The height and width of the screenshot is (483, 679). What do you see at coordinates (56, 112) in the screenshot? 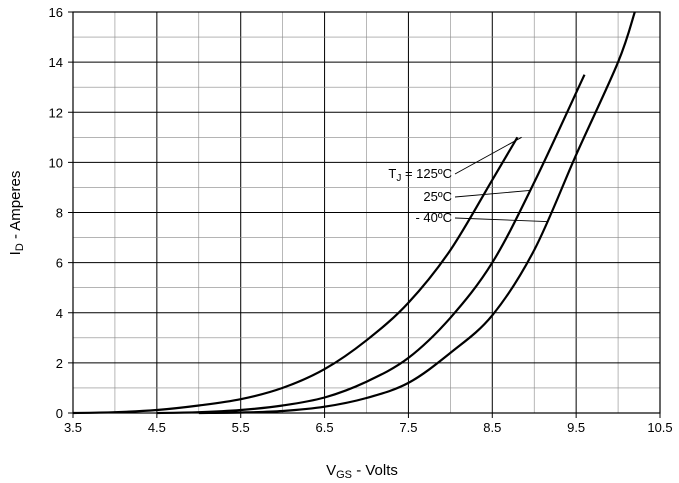
I see `y-tick-label: 12` at bounding box center [56, 112].